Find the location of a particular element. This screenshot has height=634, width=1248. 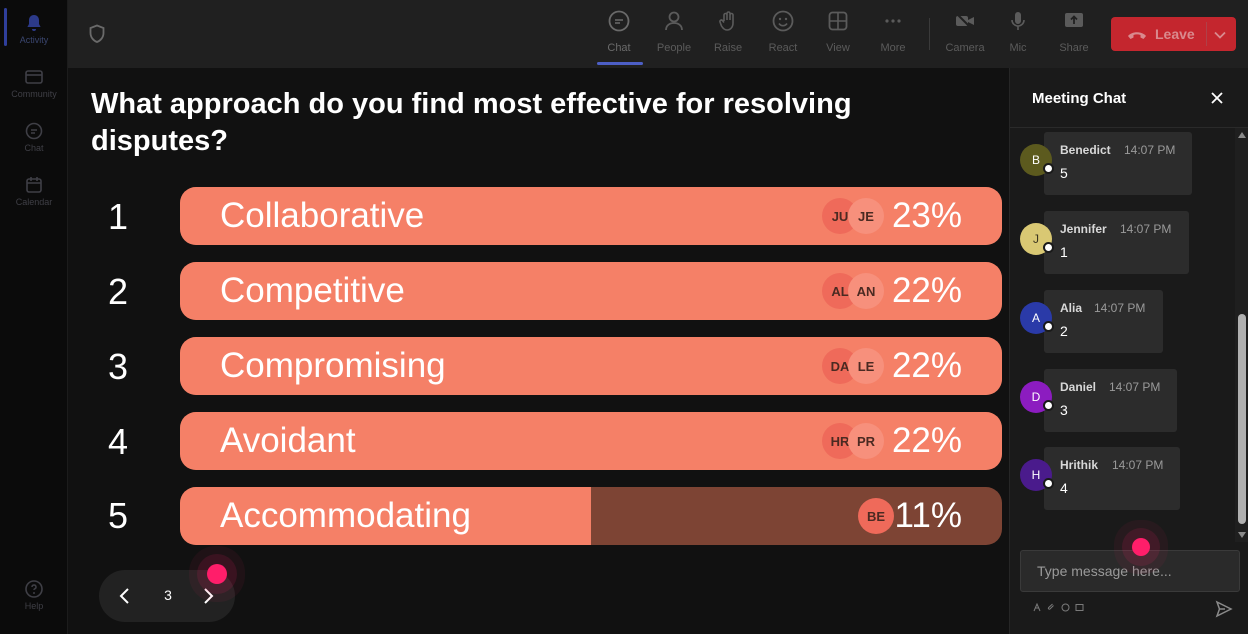

leave-button-divider is located at coordinates (1206, 34).